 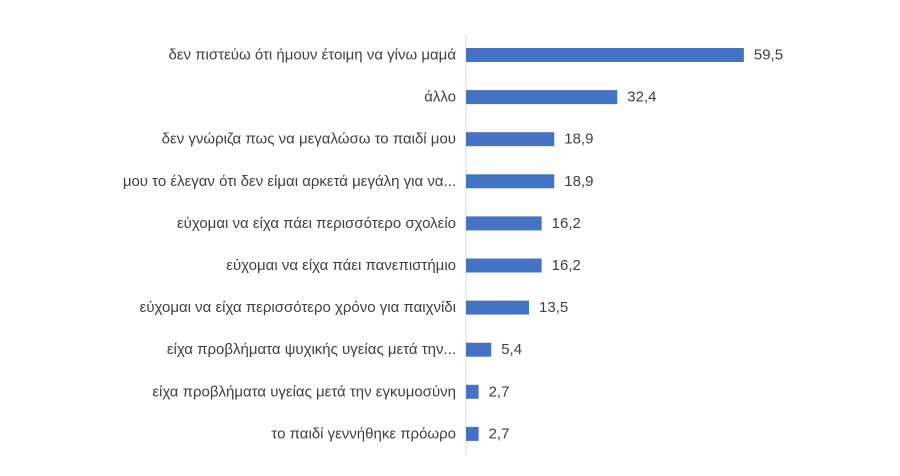 I want to click on data-label: 5,4, so click(x=511, y=349).